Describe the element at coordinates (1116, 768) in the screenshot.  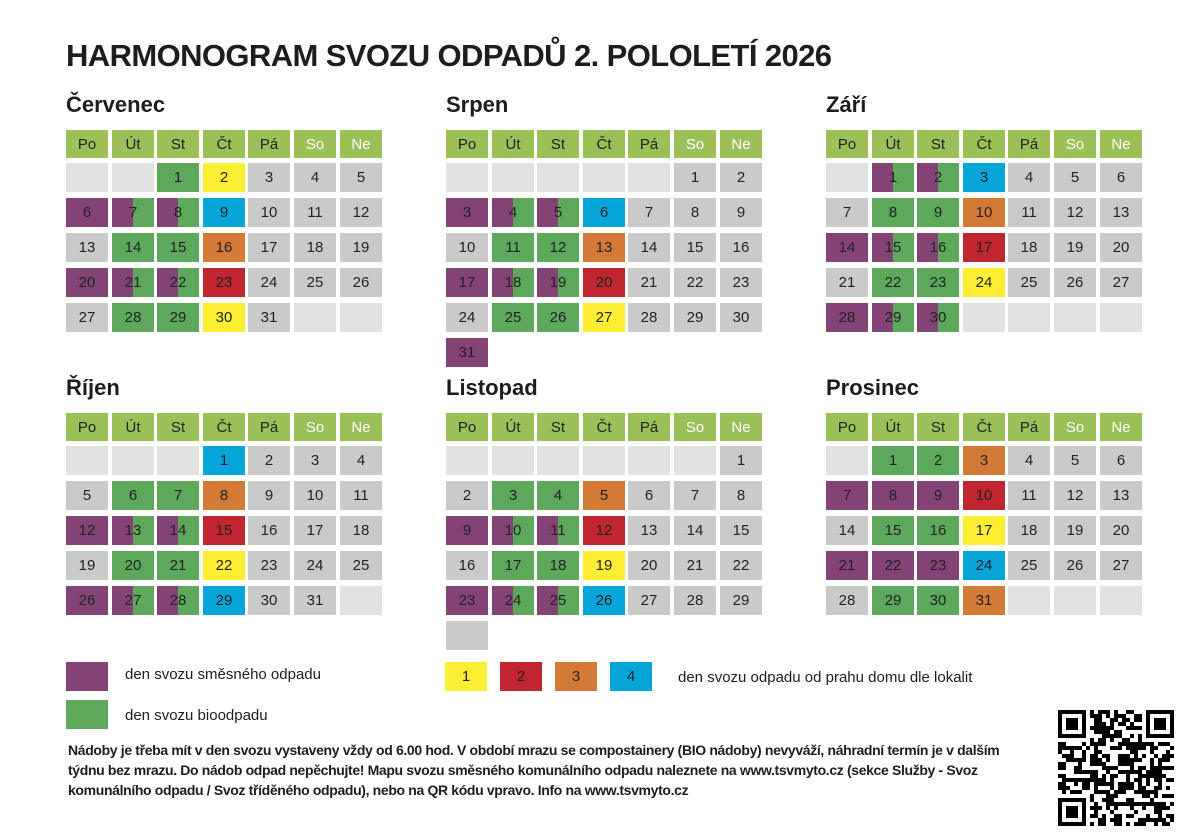
I see `qr-code-icon` at that location.